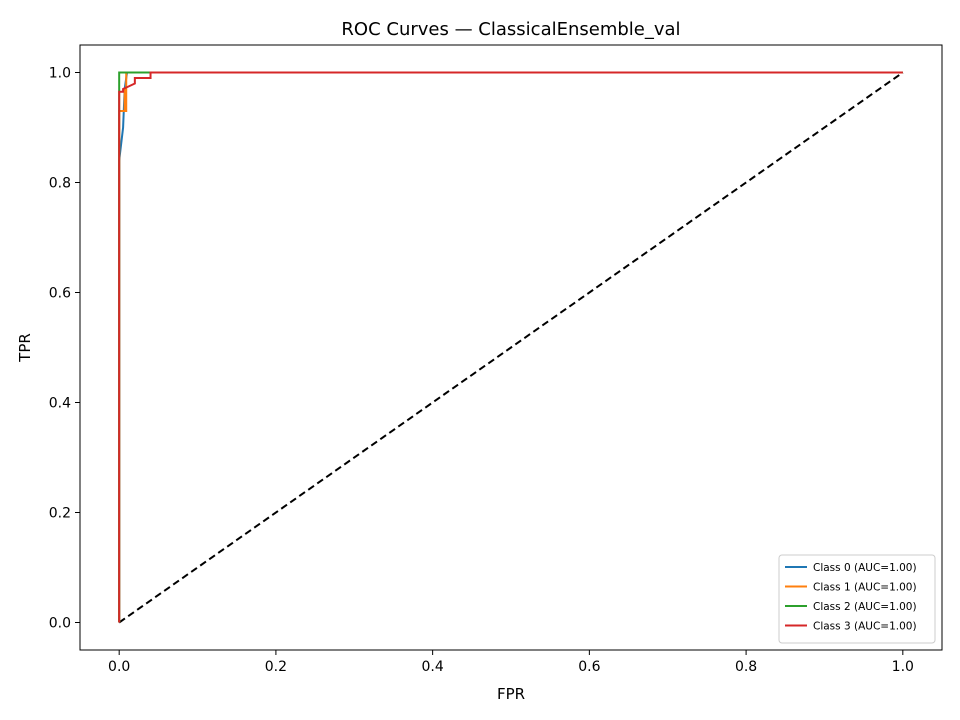 The width and height of the screenshot is (960, 720). What do you see at coordinates (25, 348) in the screenshot?
I see `y-axis-label: TPR` at bounding box center [25, 348].